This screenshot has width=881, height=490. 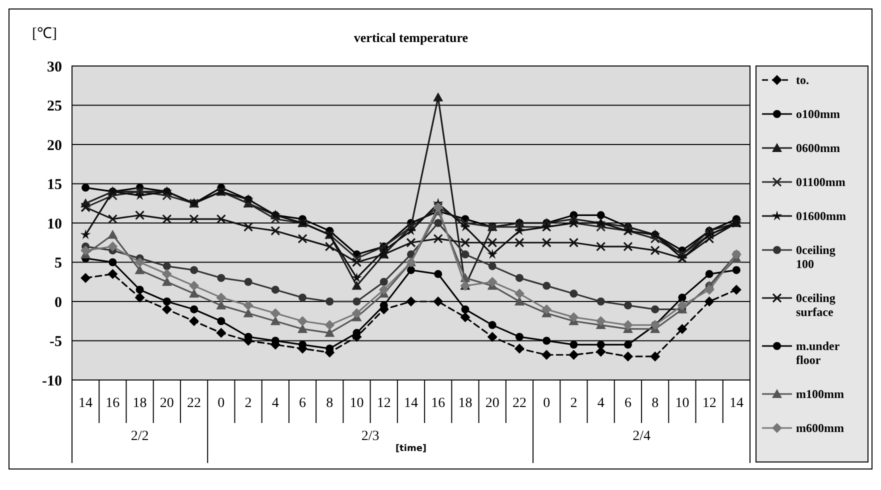 I want to click on y-tick-label: 15, so click(x=54, y=185).